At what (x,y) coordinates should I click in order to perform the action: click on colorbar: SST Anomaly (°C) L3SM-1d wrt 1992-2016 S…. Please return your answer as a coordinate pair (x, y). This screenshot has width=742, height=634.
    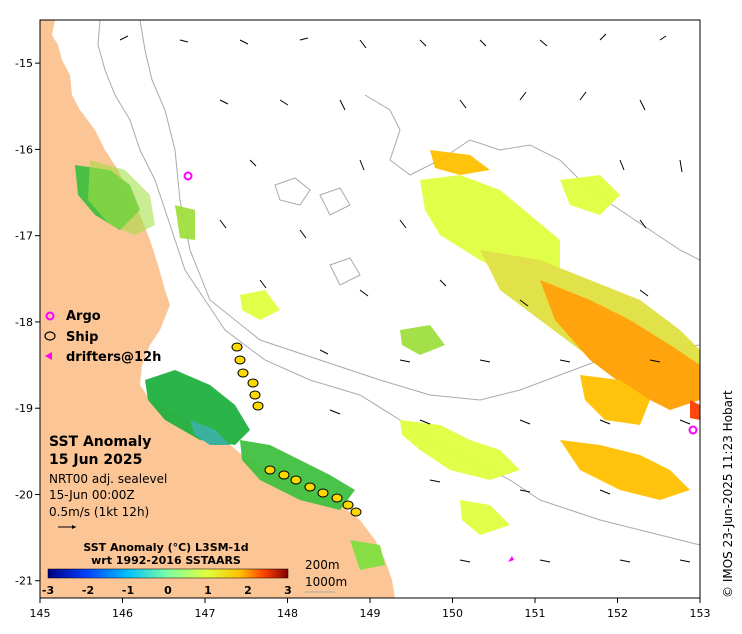
    Looking at the image, I should click on (167, 569).